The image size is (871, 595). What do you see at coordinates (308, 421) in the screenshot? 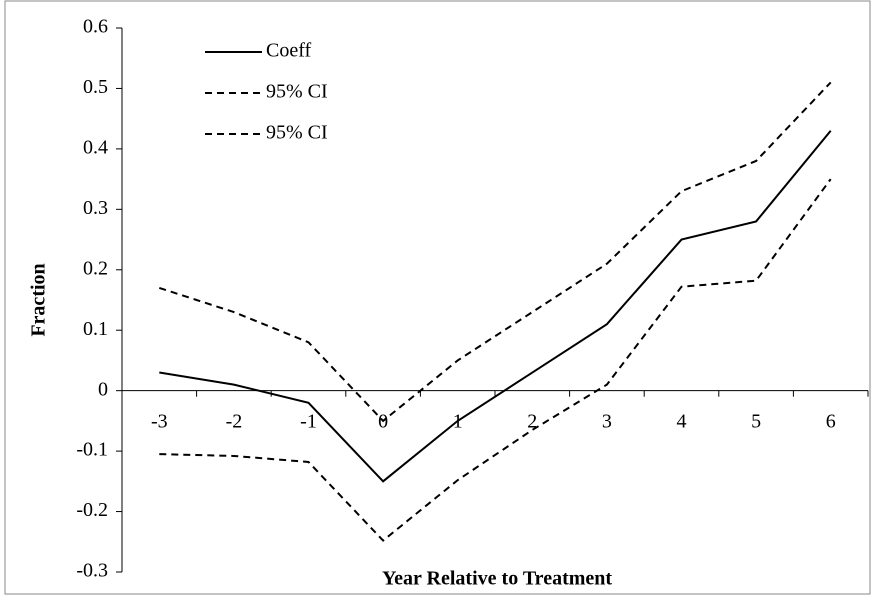
I see `x-tick-label: -1` at bounding box center [308, 421].